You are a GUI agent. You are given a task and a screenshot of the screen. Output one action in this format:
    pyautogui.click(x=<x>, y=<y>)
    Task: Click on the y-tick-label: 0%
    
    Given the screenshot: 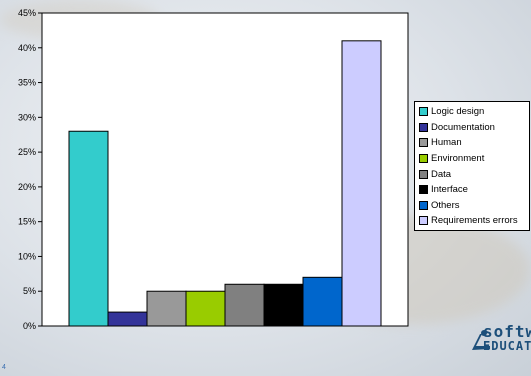 What is the action you would take?
    pyautogui.click(x=29, y=326)
    